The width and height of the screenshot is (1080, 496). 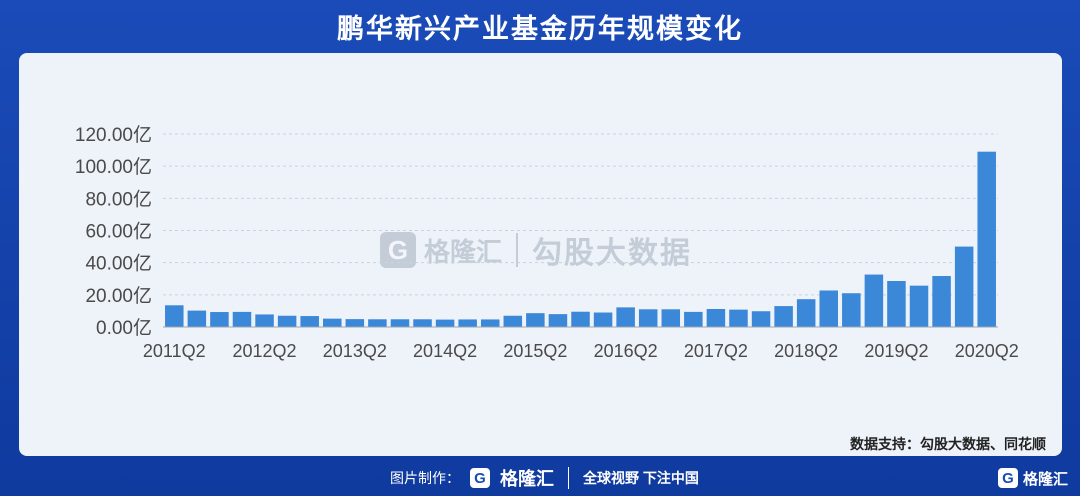 I want to click on footer-slogan: 全球视野 下注中国, so click(x=641, y=478).